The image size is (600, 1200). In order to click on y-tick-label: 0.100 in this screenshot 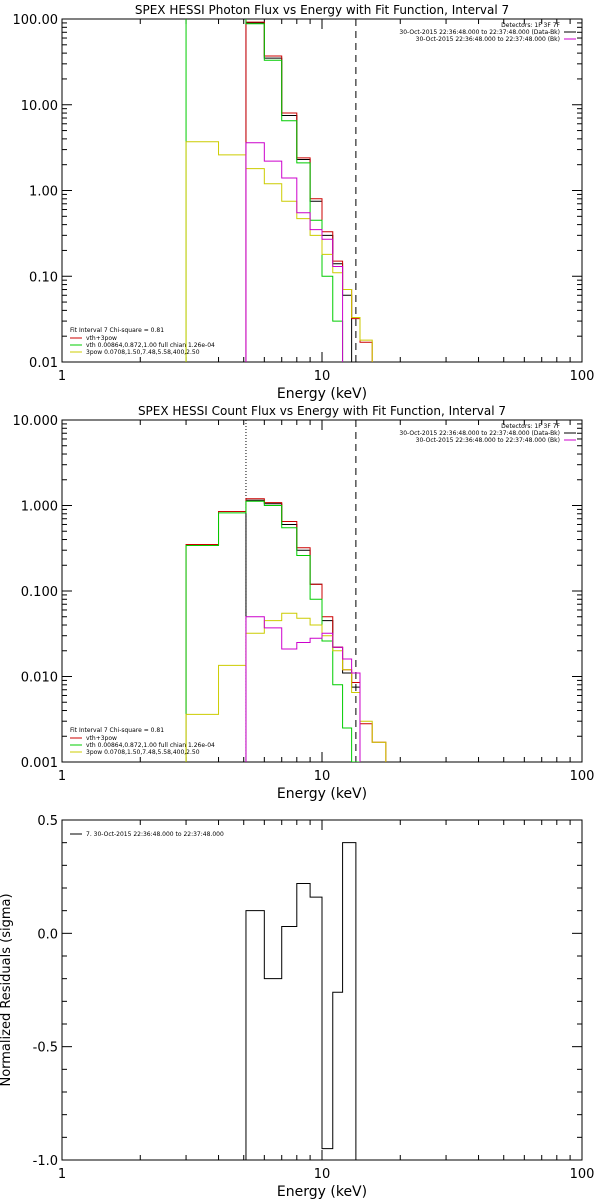, I will do `click(39, 592)`.